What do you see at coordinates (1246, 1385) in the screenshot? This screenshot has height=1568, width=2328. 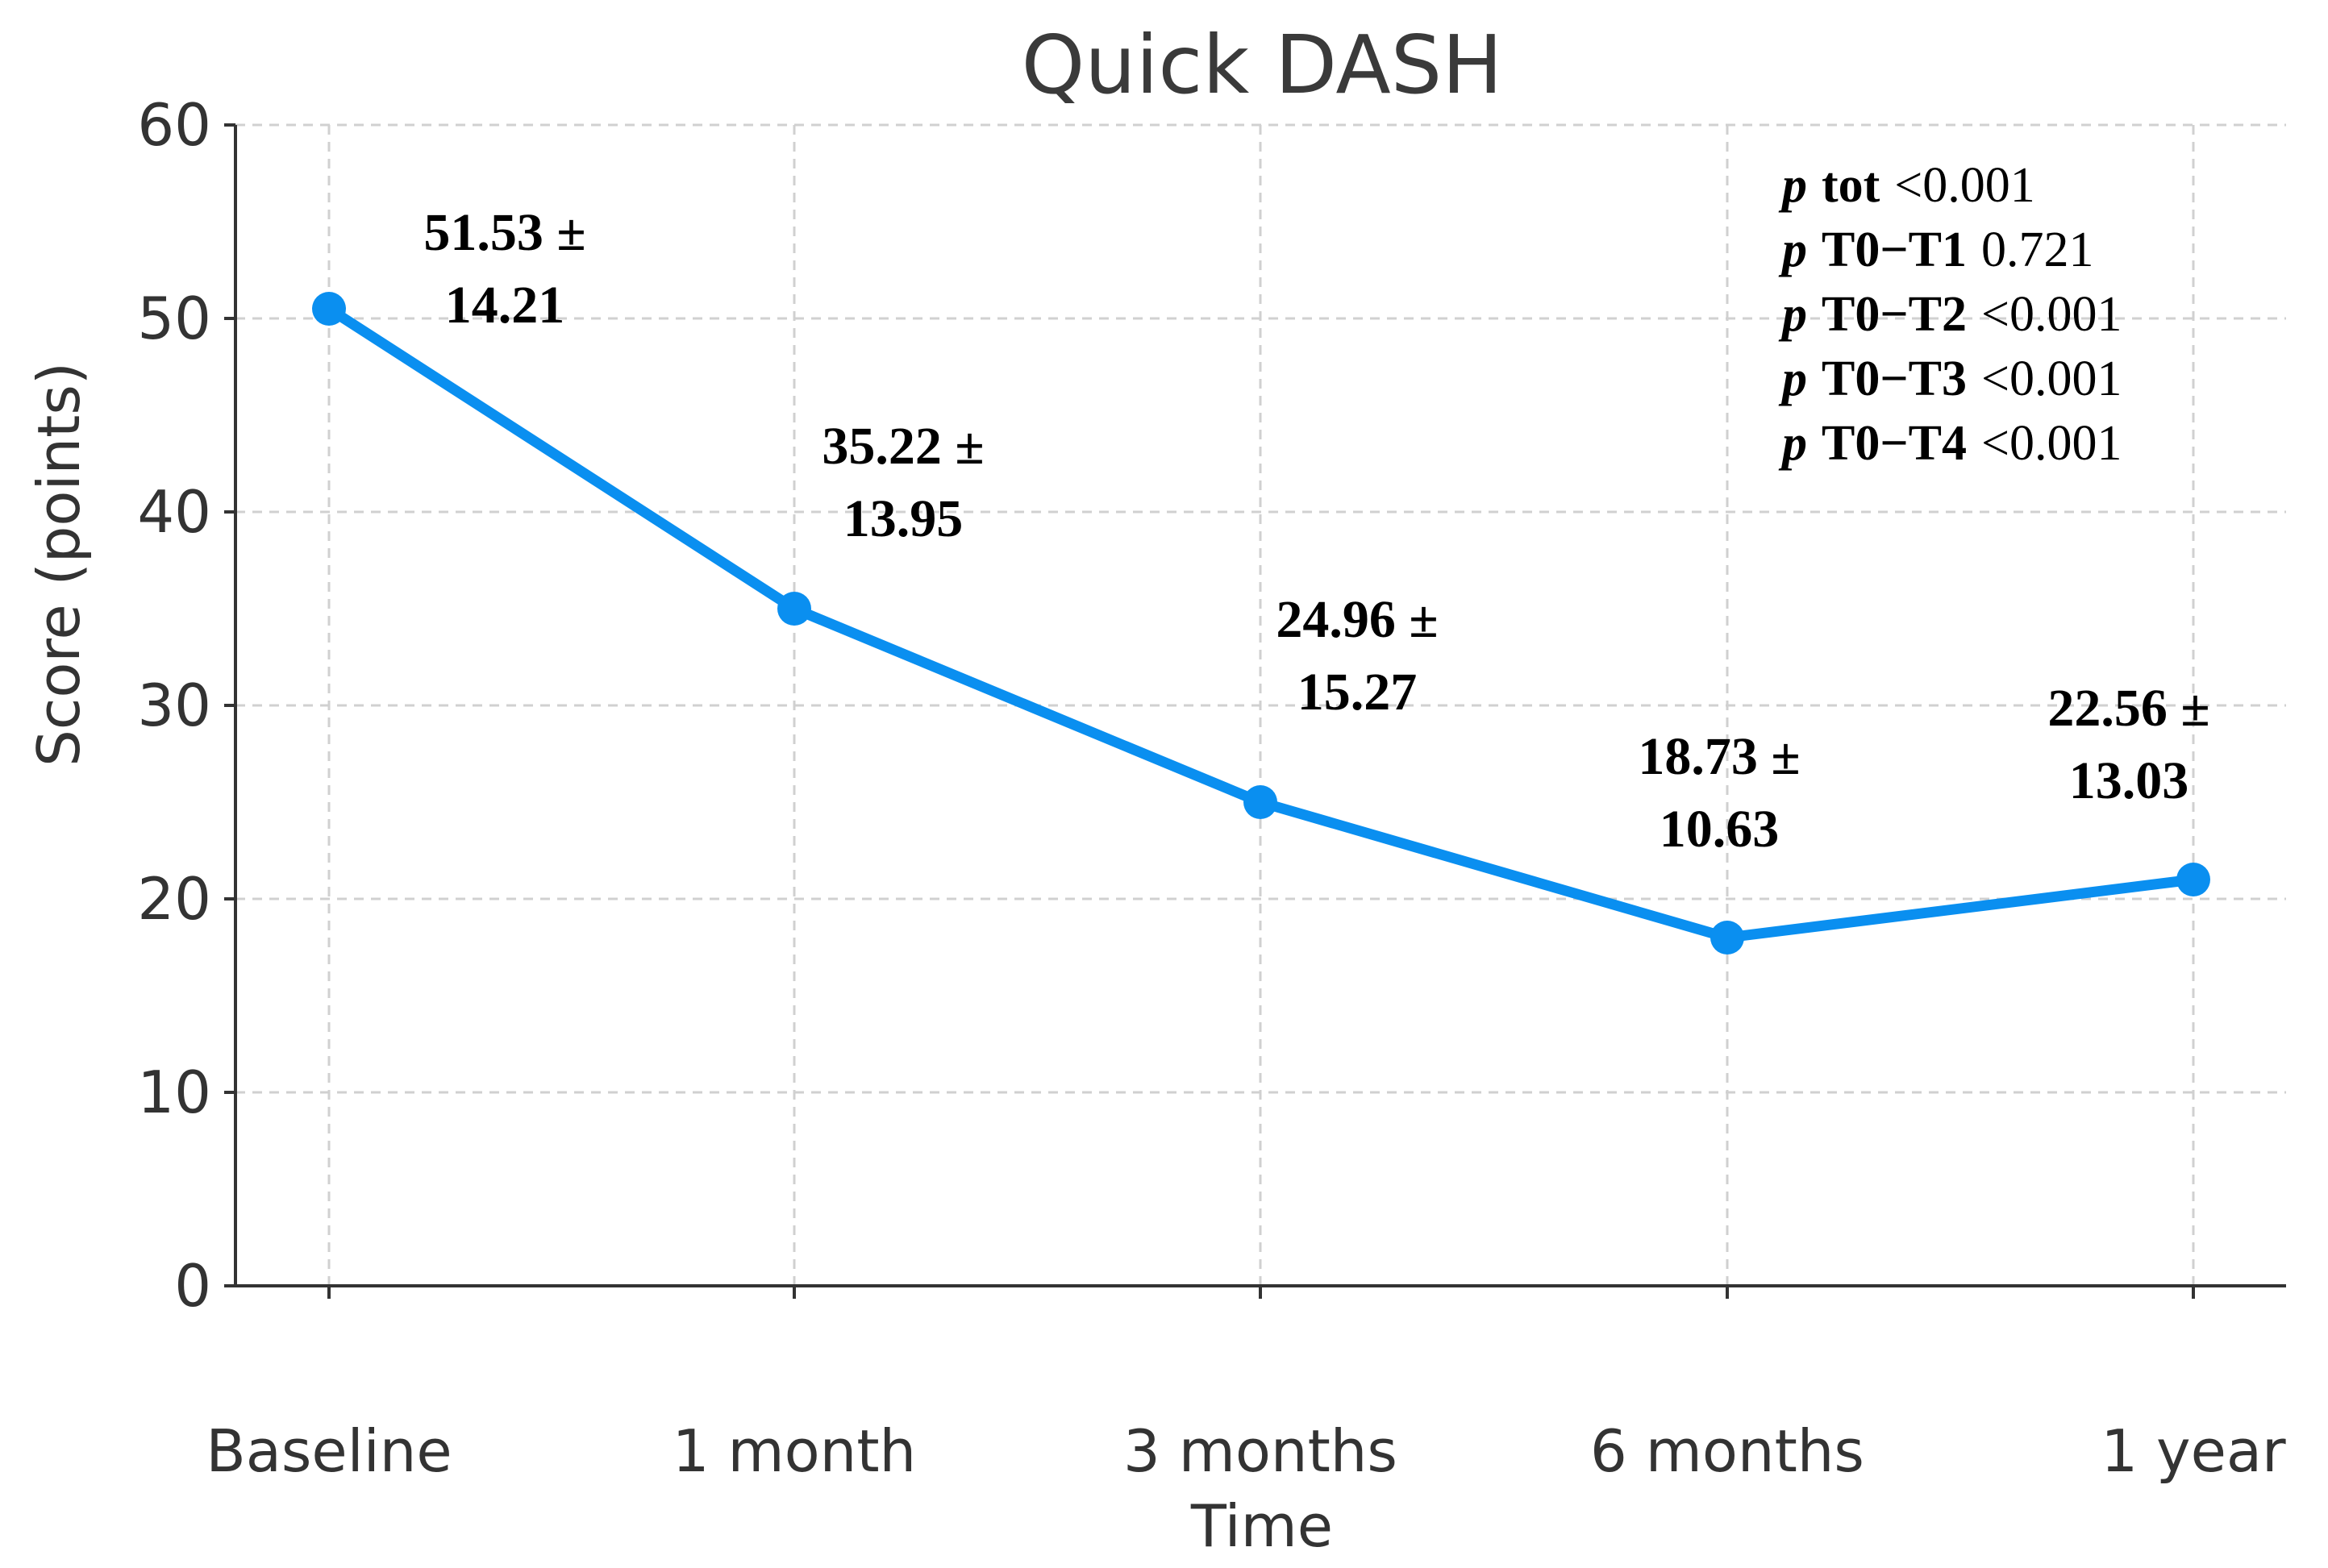 I see `x-ticks: Baseline 1 month 3 months 6 months 1 year` at bounding box center [1246, 1385].